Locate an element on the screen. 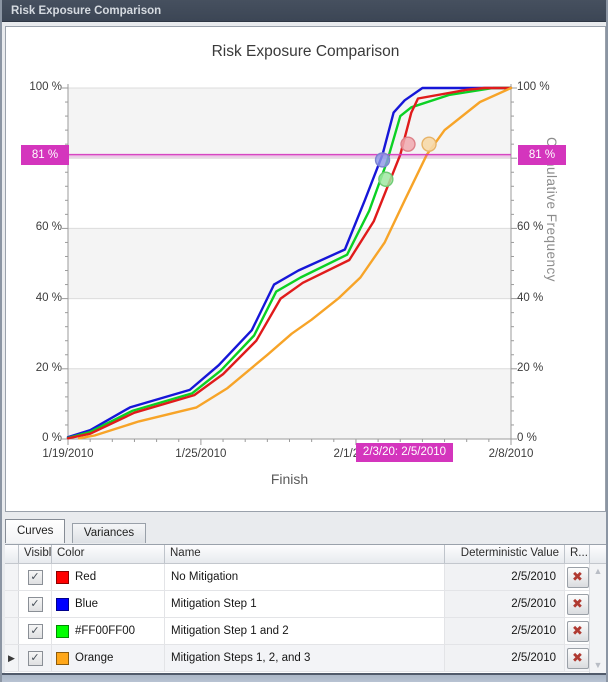 The image size is (608, 682). column-header-visible: Visible is located at coordinates (35, 554).